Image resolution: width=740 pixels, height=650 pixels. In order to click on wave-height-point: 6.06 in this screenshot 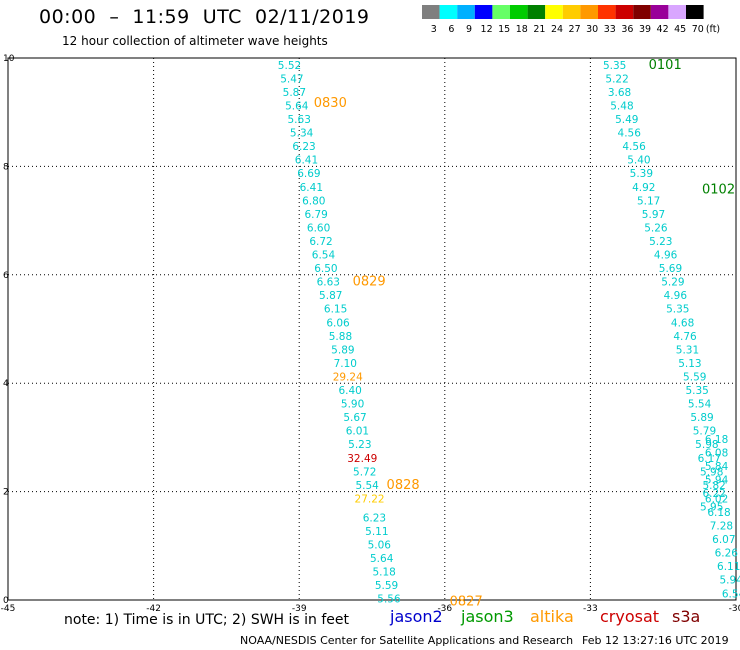, I will do `click(338, 323)`.